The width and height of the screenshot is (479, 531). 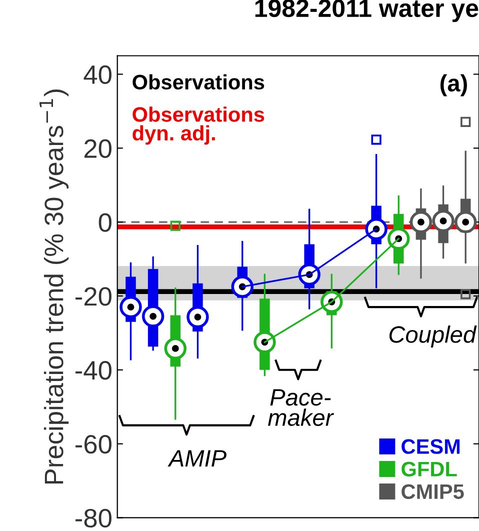 I want to click on ref-line-label: Observations, so click(x=198, y=82).